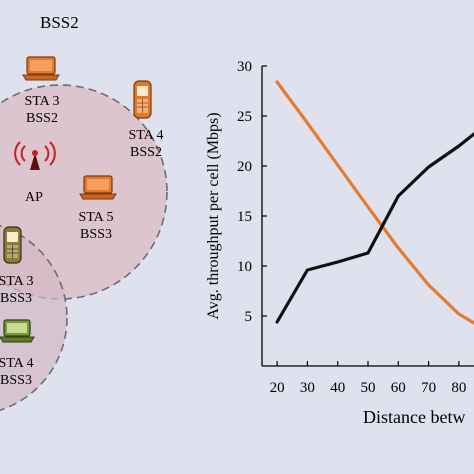 This screenshot has width=474, height=474. What do you see at coordinates (42, 118) in the screenshot?
I see `sta3-bss2-label-line2: BSS2` at bounding box center [42, 118].